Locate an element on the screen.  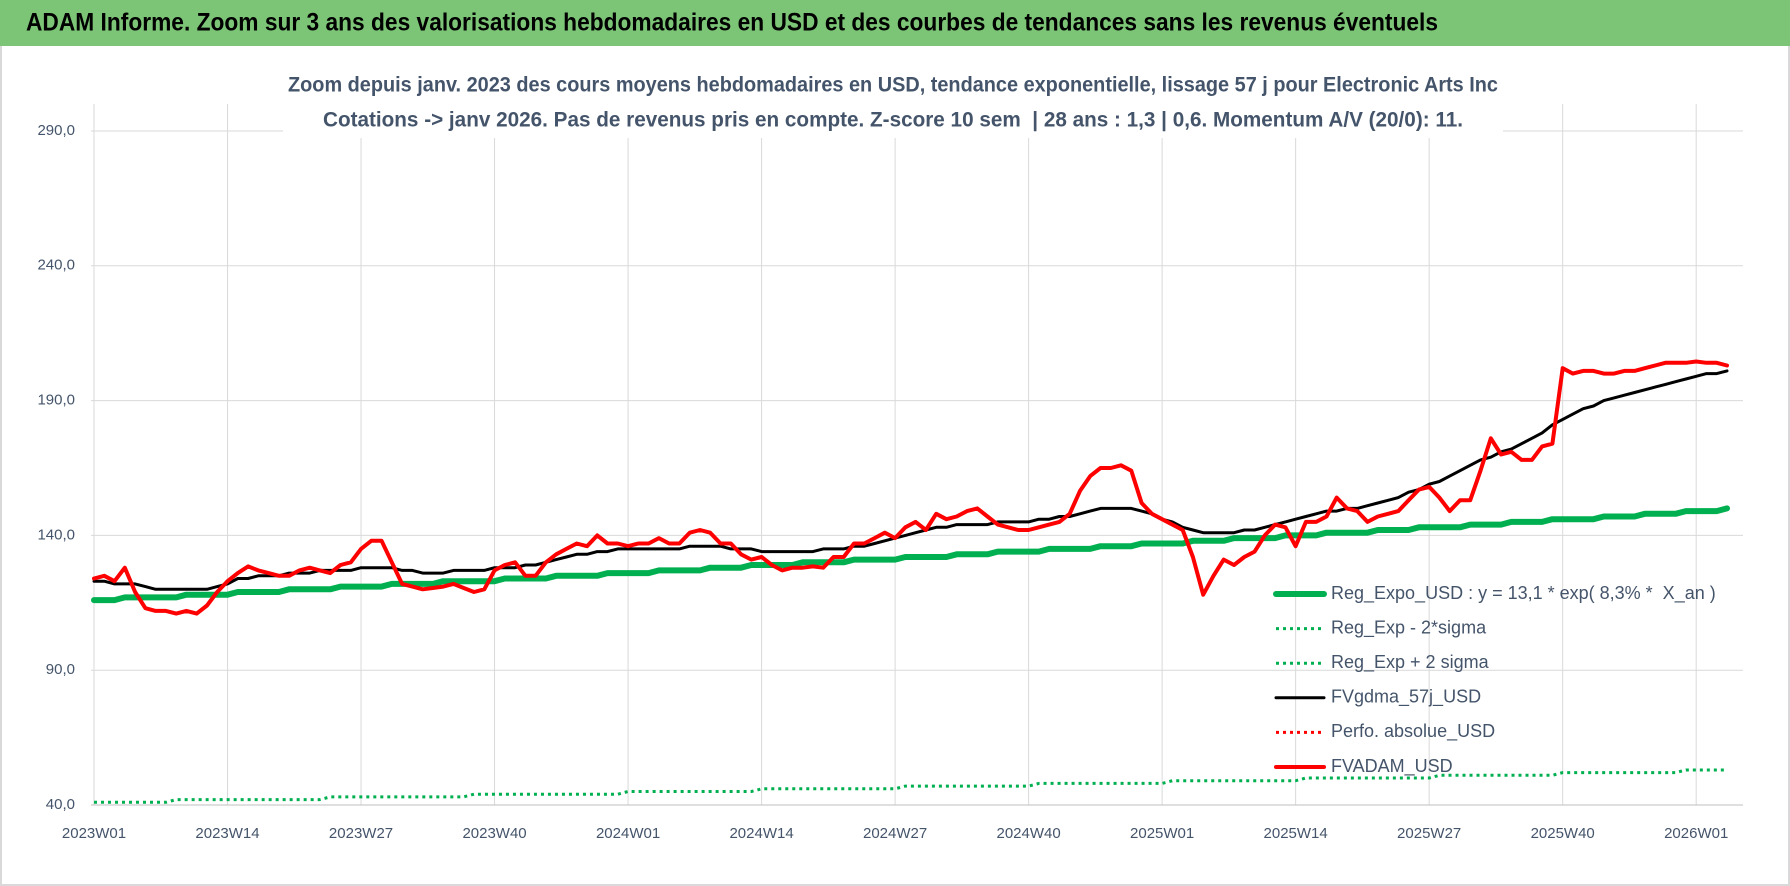
legend-label: FVADAM_USD is located at coordinates (1392, 766).